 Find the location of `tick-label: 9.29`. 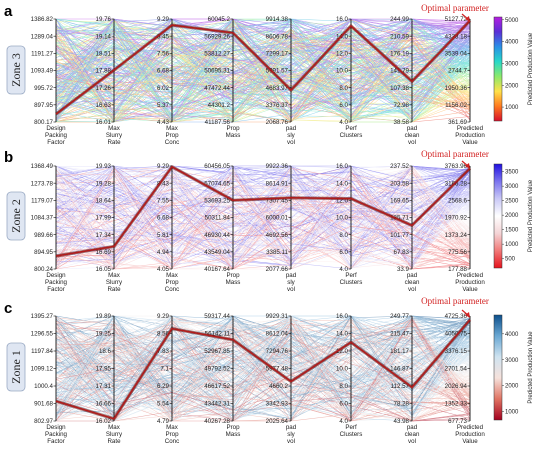

tick-label: 9.29 is located at coordinates (163, 19).